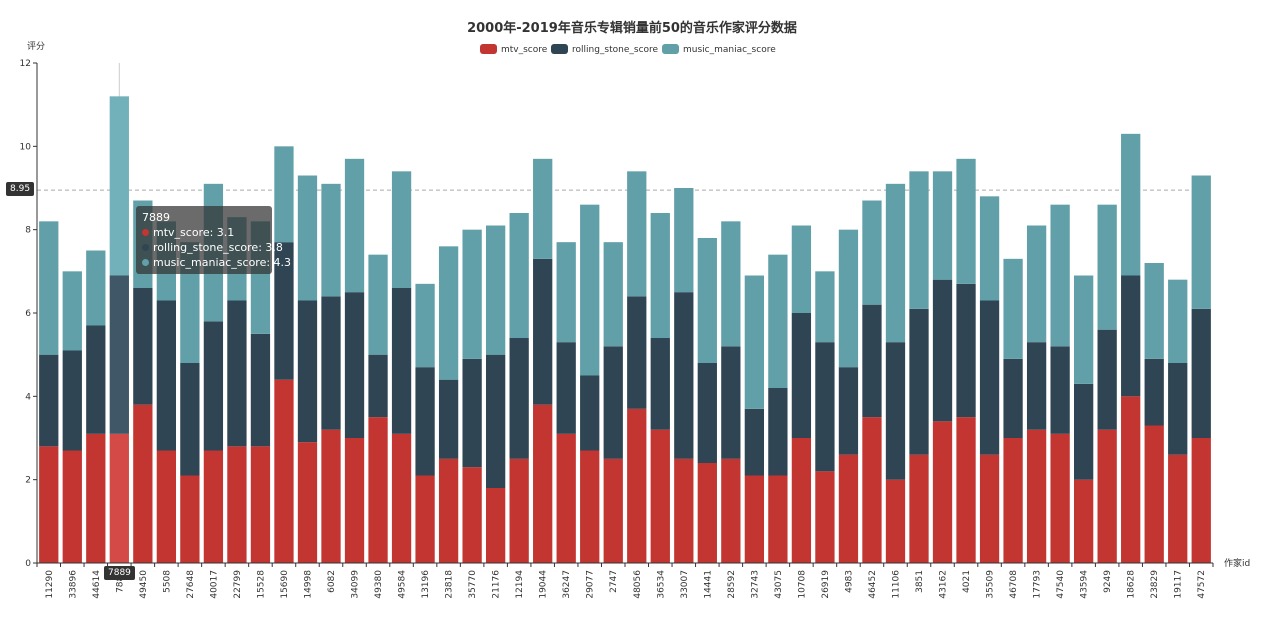 This screenshot has width=1271, height=619. Describe the element at coordinates (605, 49) in the screenshot. I see `legend-item: rolling_stone_score` at that location.